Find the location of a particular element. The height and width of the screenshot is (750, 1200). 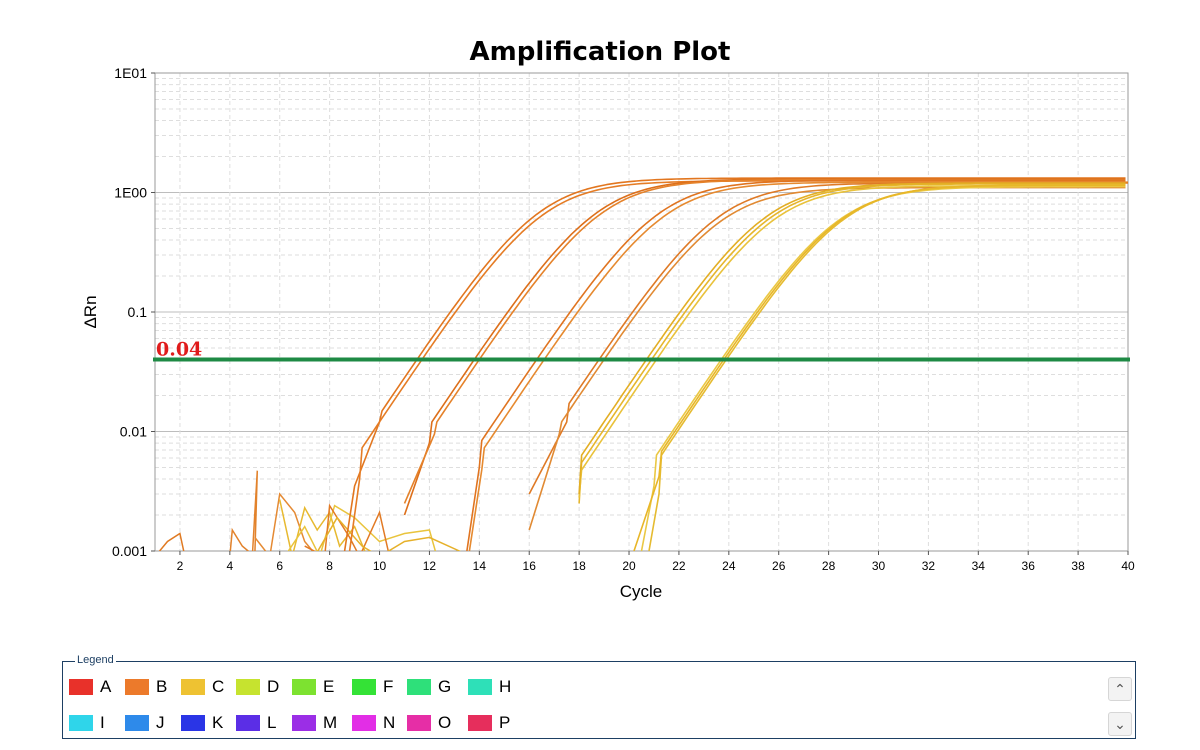

legend-label: J is located at coordinates (160, 722).